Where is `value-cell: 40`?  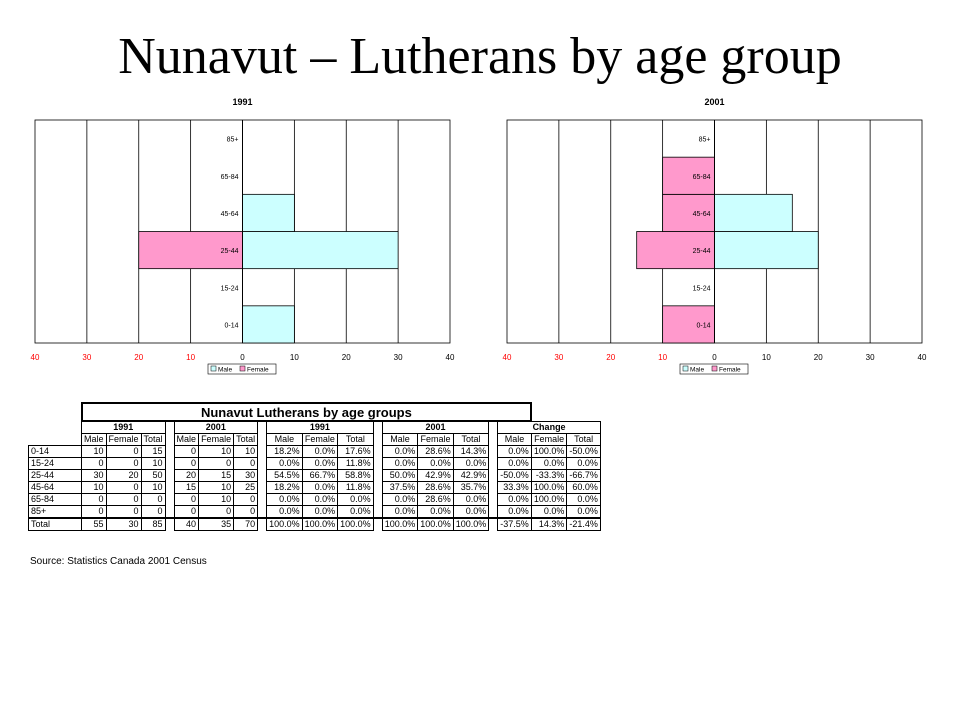 value-cell: 40 is located at coordinates (186, 524).